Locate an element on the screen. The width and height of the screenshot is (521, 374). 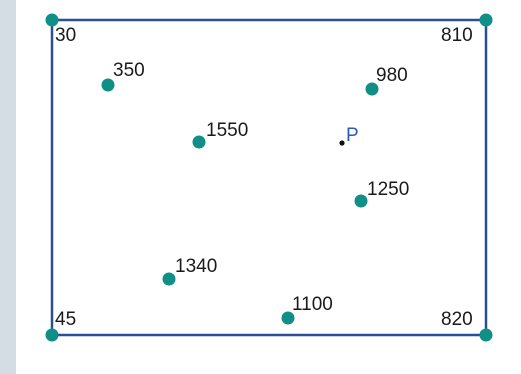
point-1250-label: 1250 is located at coordinates (388, 189).